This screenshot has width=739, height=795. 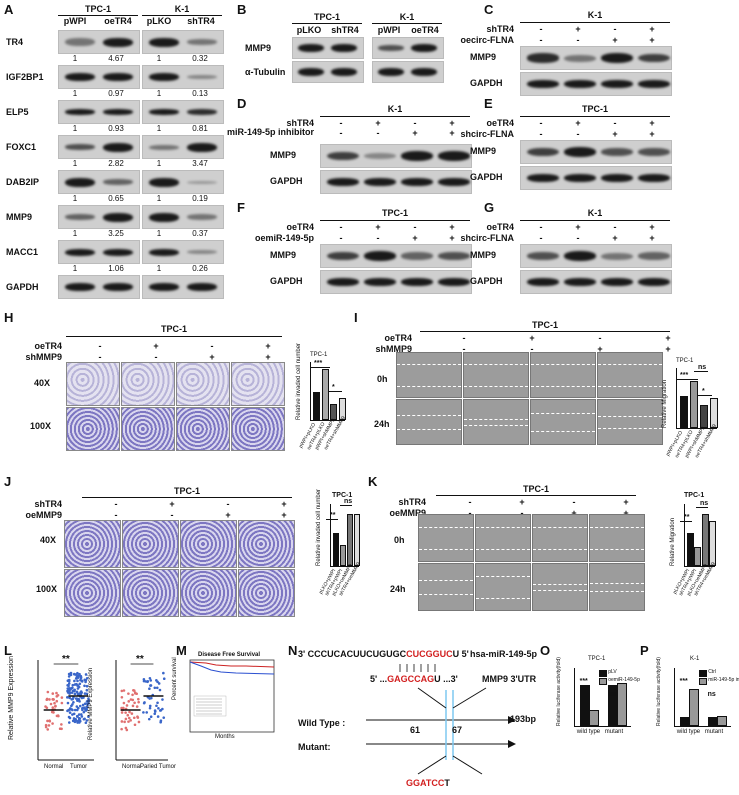 I want to click on panel-e-sign-1-0: -, so click(x=541, y=134).